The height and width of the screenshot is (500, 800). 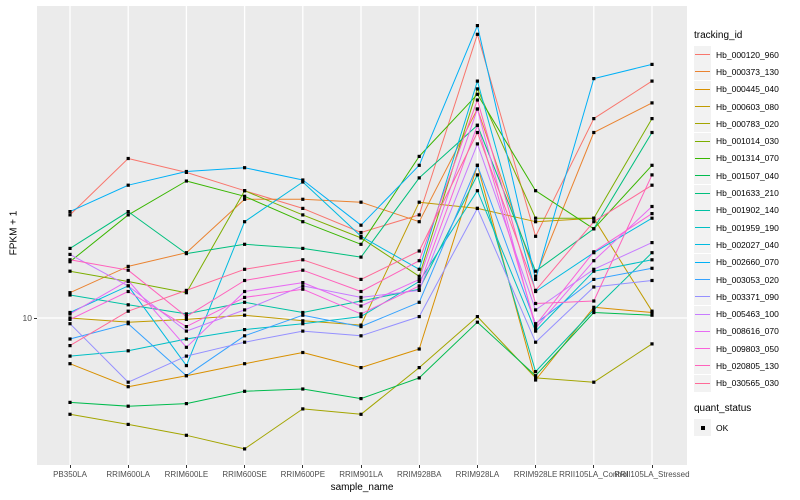 What do you see at coordinates (747, 54) in the screenshot?
I see `legend-item-label: Hb_000120_960` at bounding box center [747, 54].